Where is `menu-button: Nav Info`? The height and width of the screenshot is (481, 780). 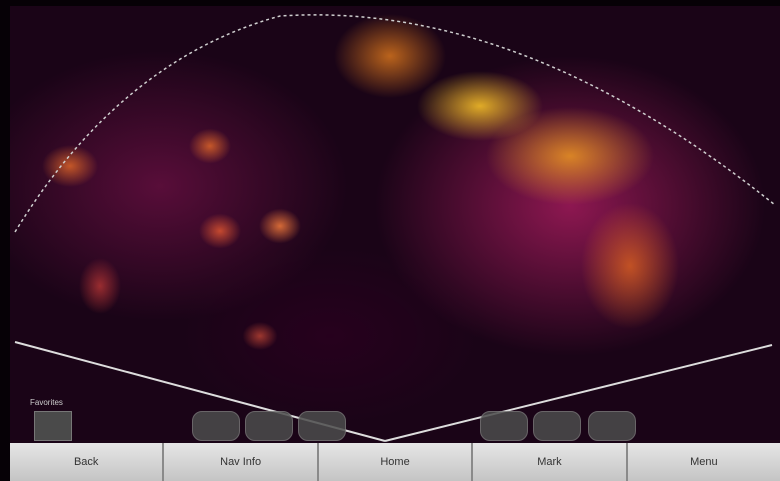
menu-button: Nav Info is located at coordinates (241, 462).